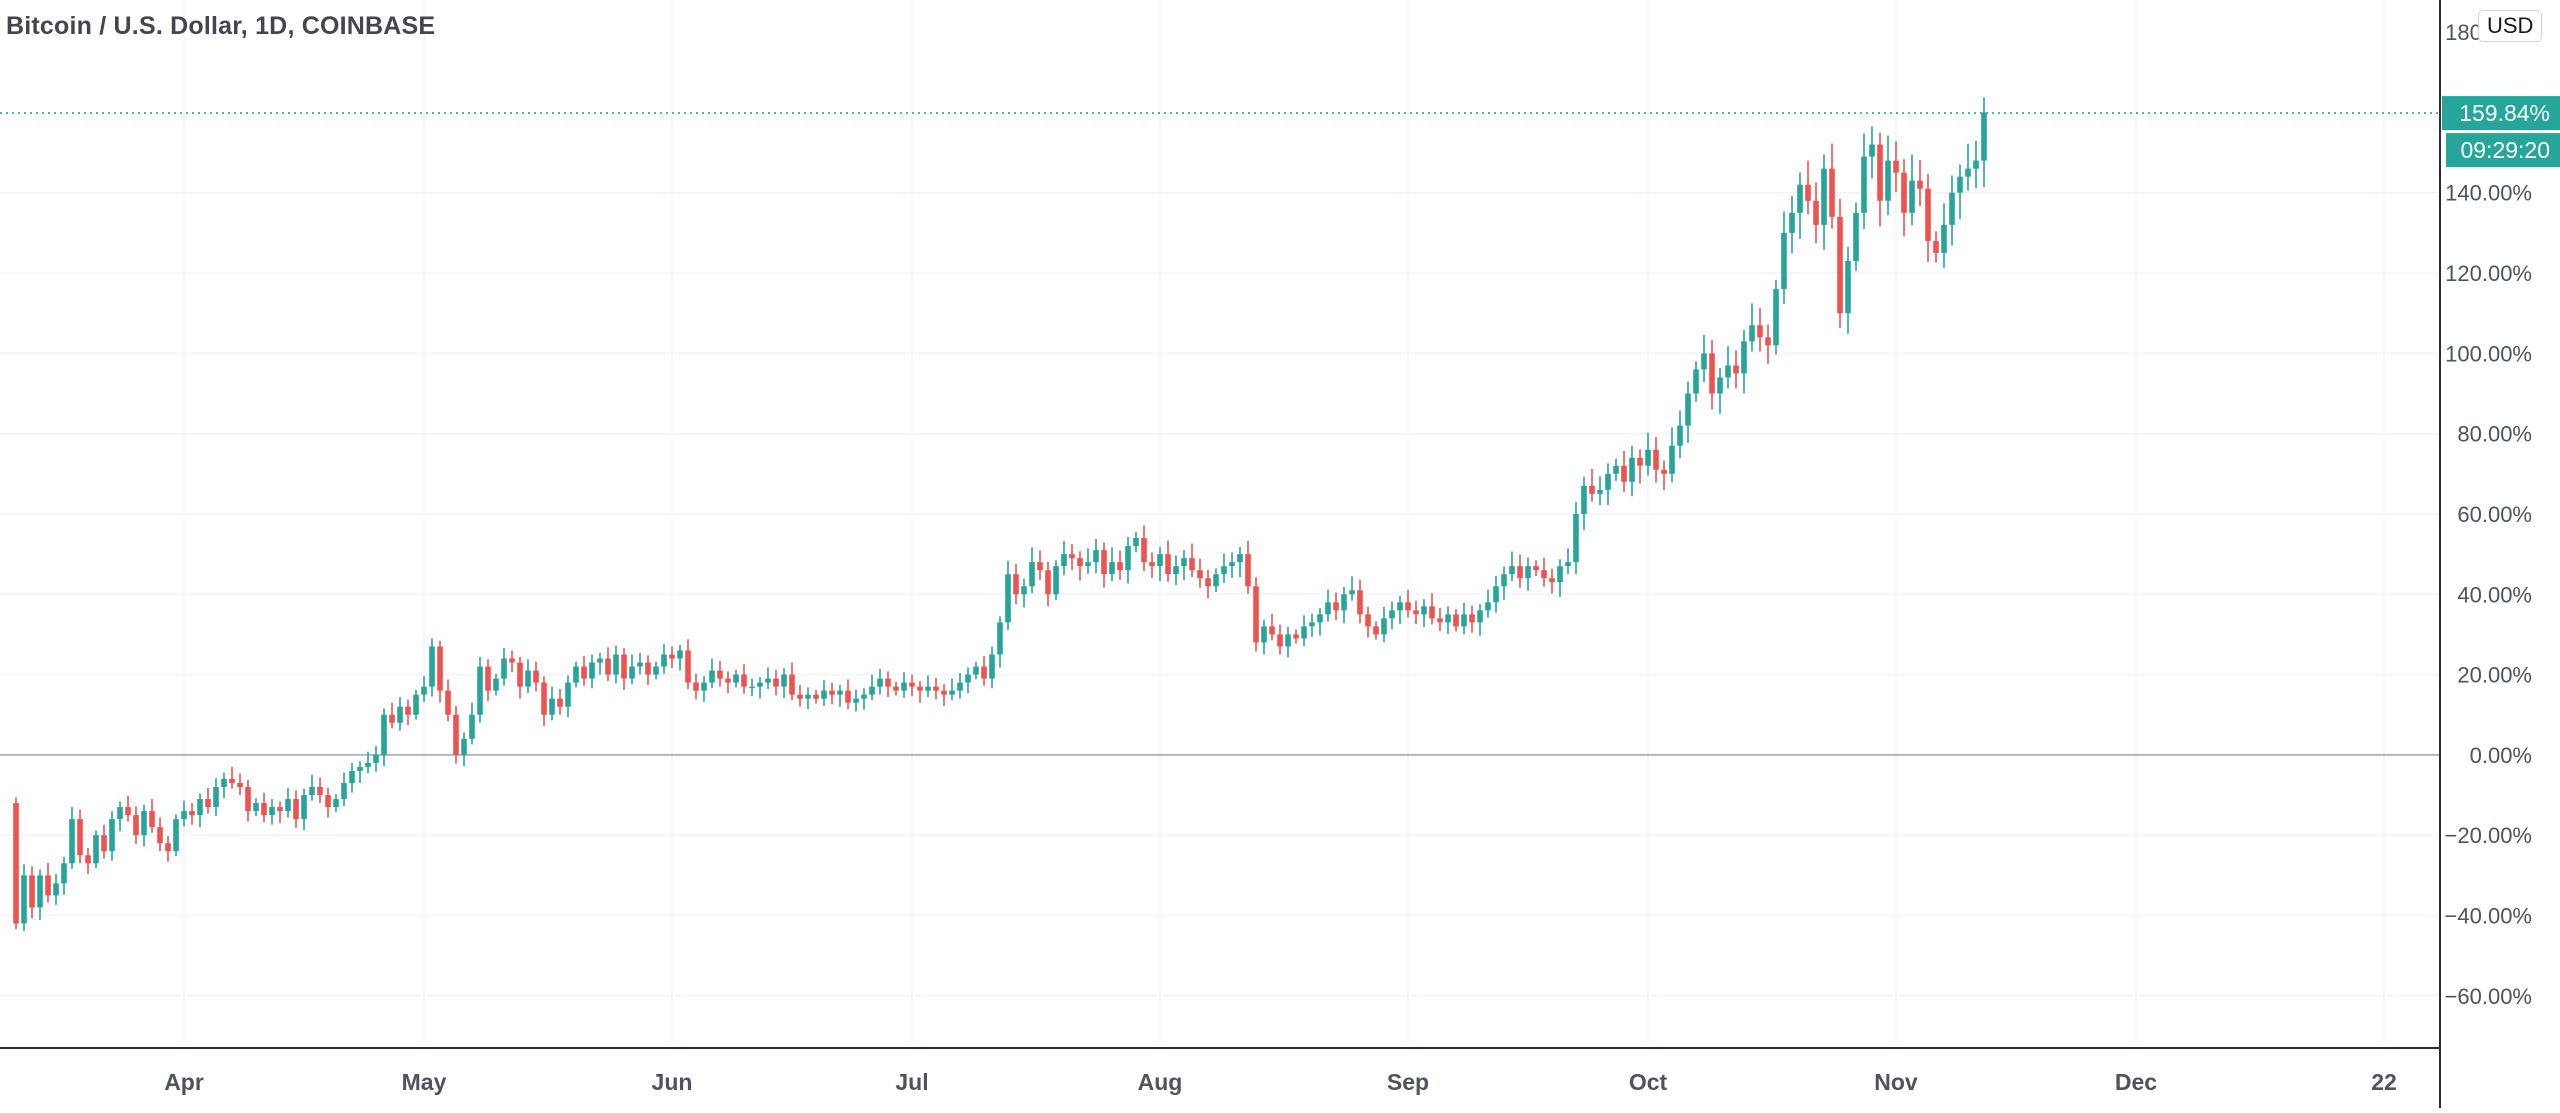  What do you see at coordinates (2510, 26) in the screenshot?
I see `currency-button: USD` at bounding box center [2510, 26].